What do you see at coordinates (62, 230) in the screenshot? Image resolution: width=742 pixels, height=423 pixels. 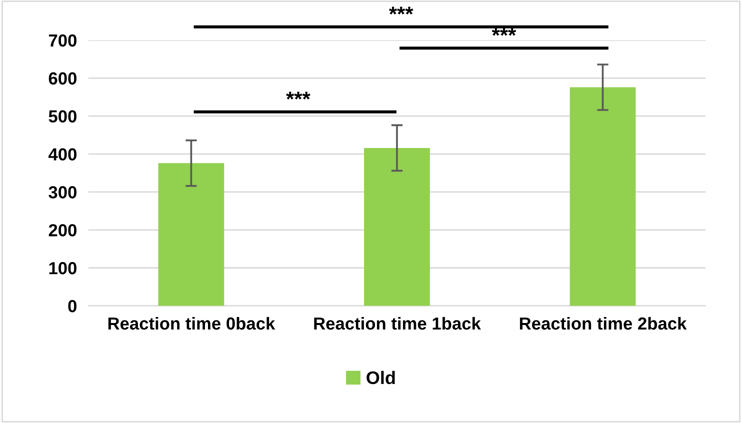 I see `y-tick-label: 200` at bounding box center [62, 230].